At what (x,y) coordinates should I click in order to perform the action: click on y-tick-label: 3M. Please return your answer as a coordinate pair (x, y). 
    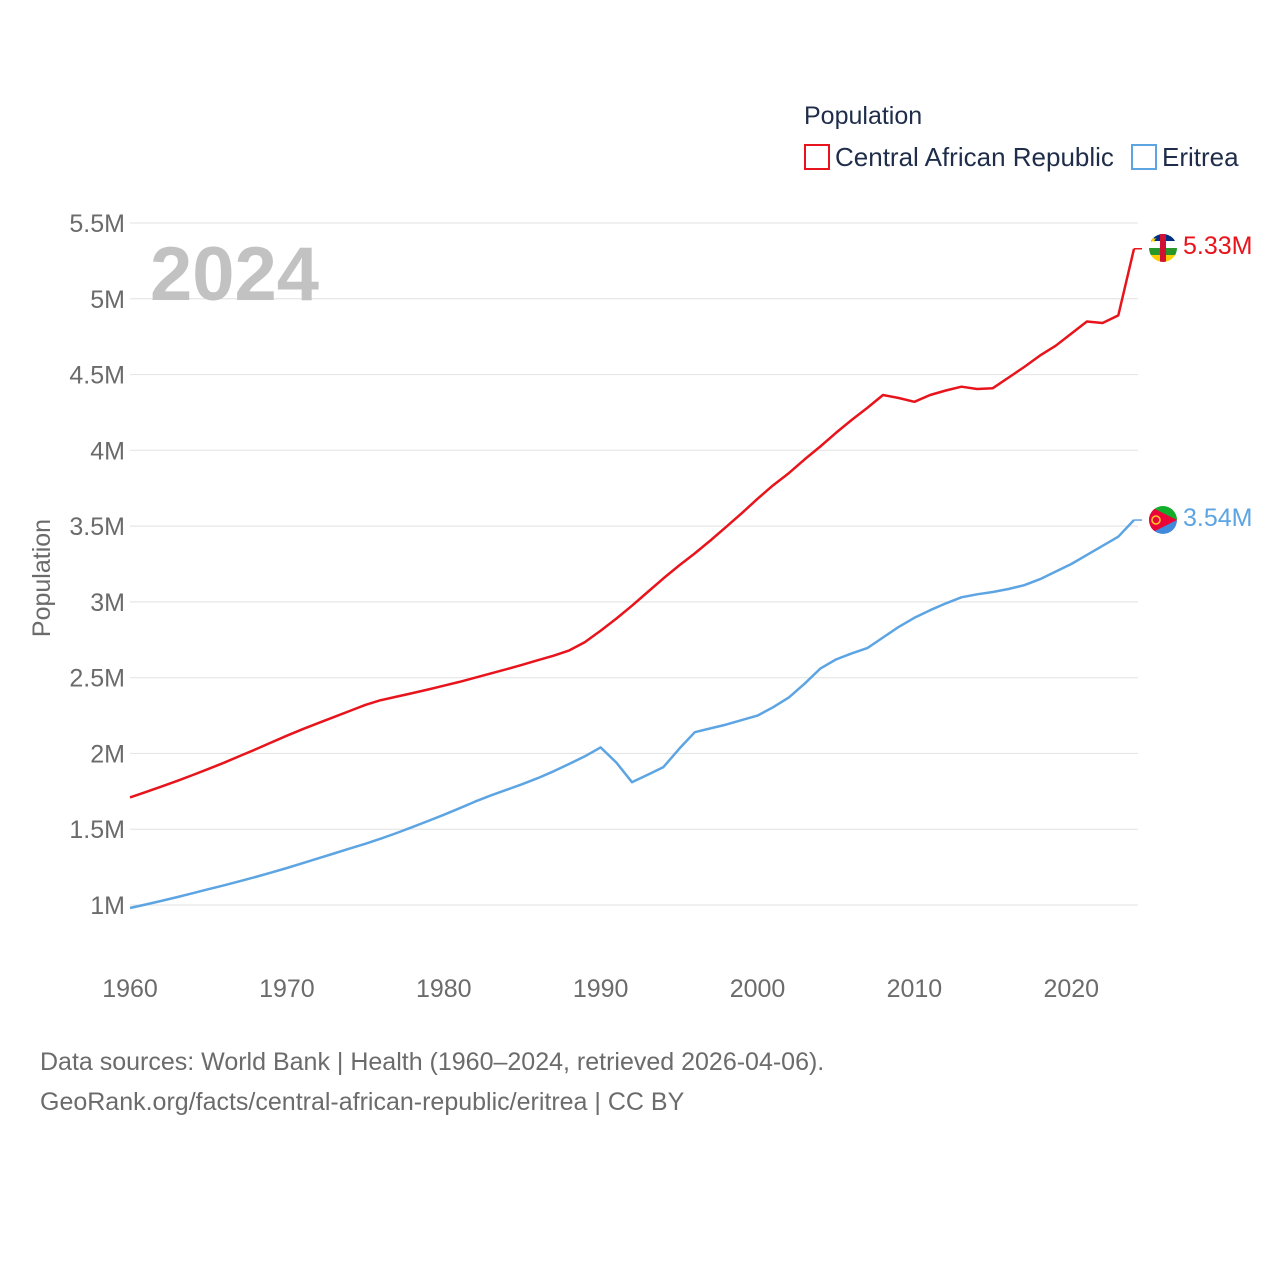
    Looking at the image, I should click on (107, 603).